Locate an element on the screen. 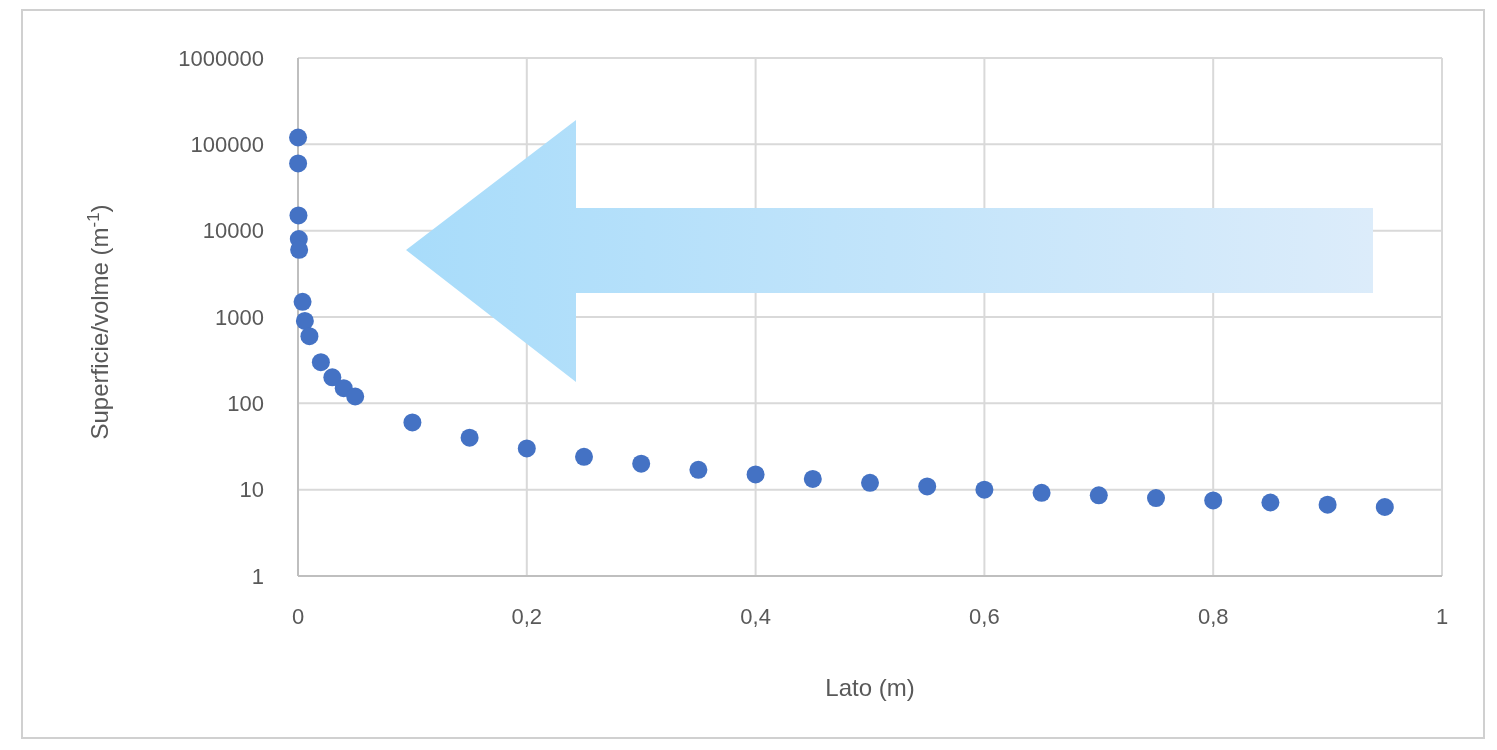 The image size is (1497, 750). x-tick-label: 0,6 is located at coordinates (984, 616).